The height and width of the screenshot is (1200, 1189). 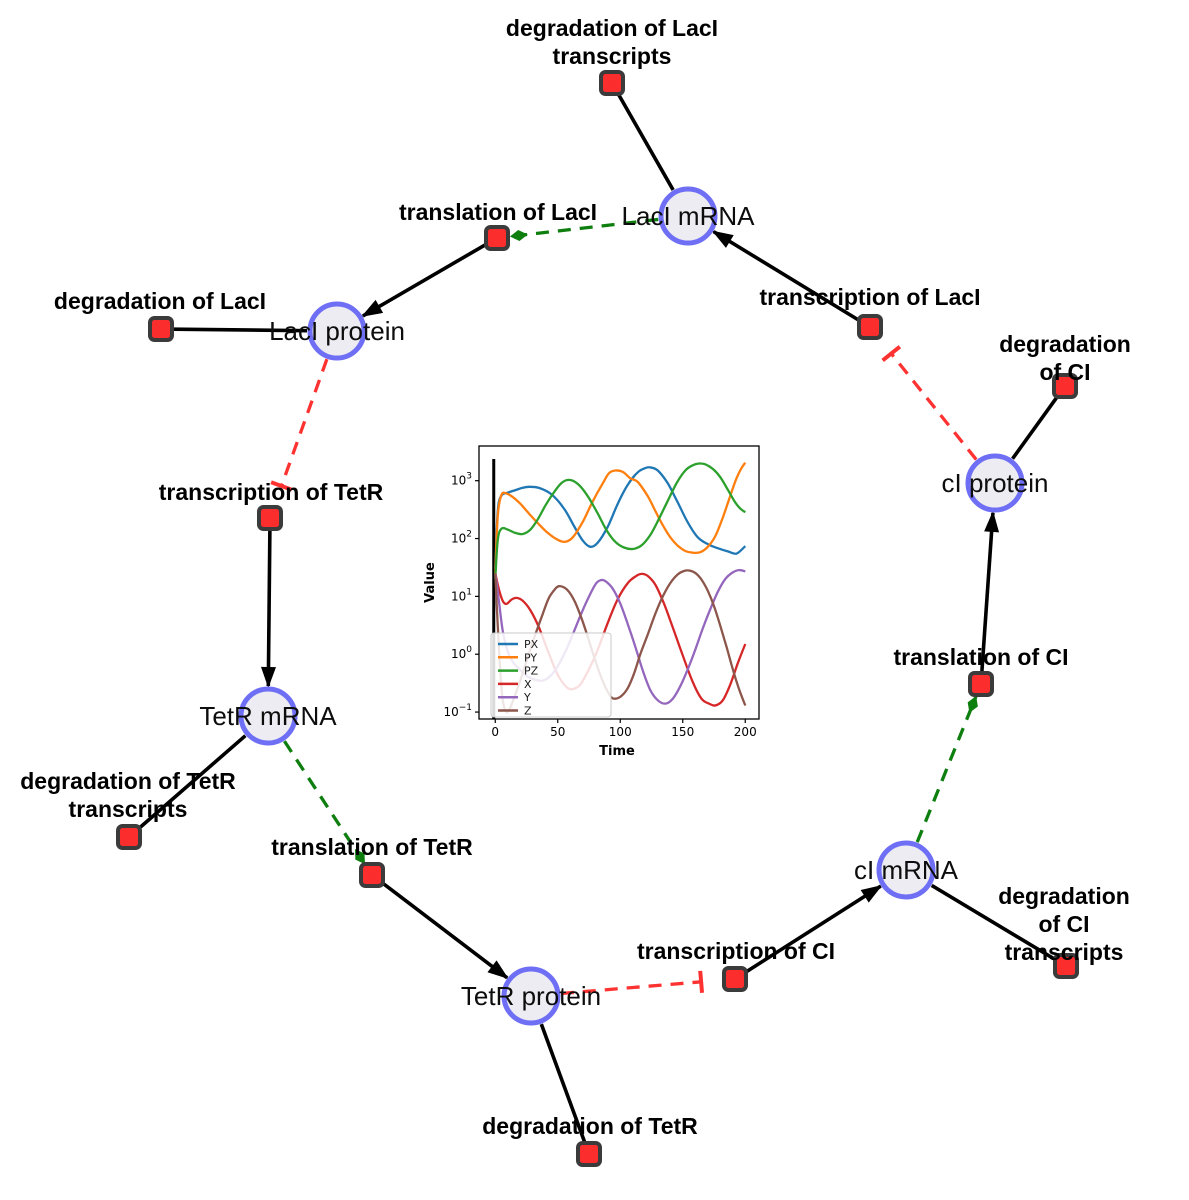 I want to click on x-tick-label: 50, so click(x=557, y=732).